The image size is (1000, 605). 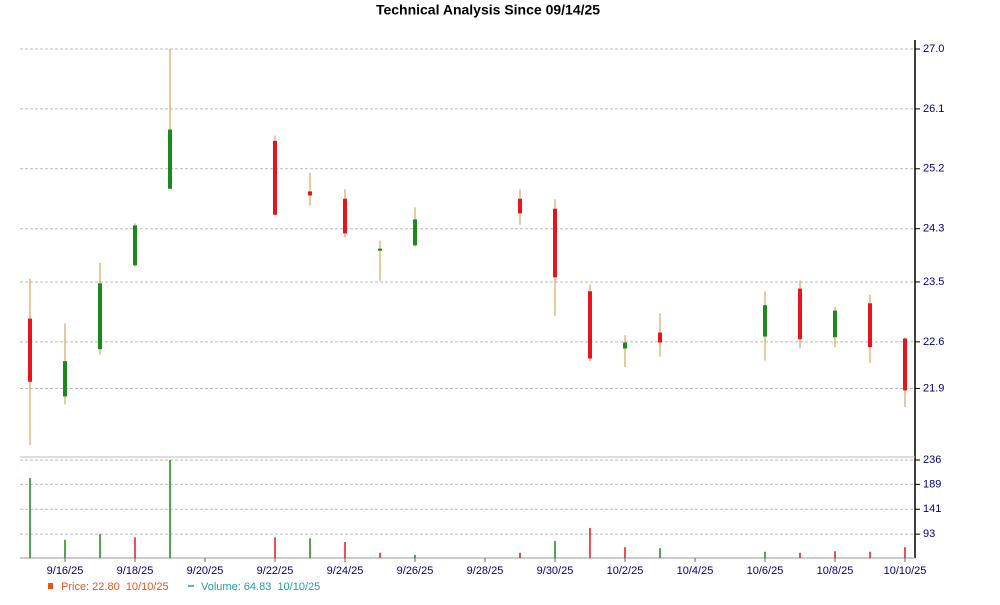 What do you see at coordinates (695, 571) in the screenshot?
I see `x-tick-label: 10/4/25` at bounding box center [695, 571].